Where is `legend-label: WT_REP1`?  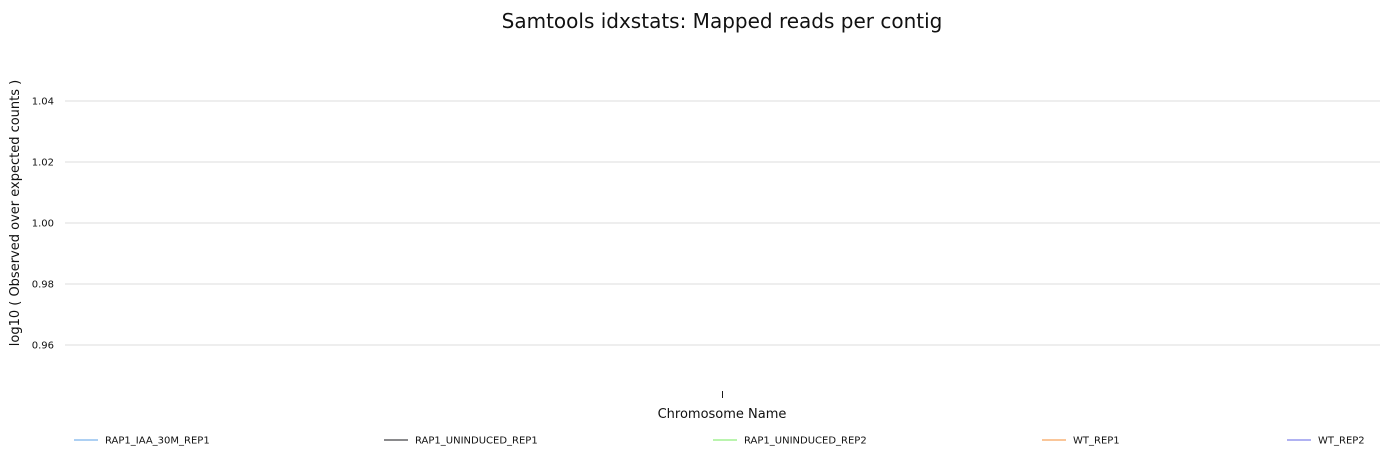 legend-label: WT_REP1 is located at coordinates (1096, 441).